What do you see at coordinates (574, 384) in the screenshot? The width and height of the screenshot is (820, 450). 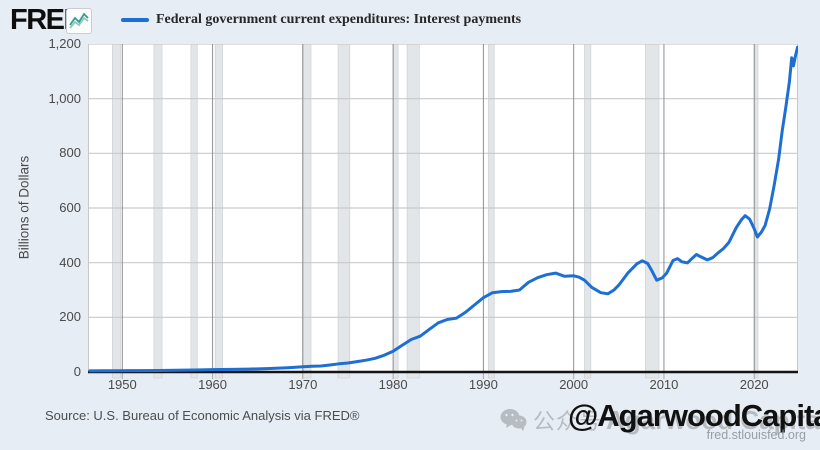 I see `x-tick-label: 2000` at bounding box center [574, 384].